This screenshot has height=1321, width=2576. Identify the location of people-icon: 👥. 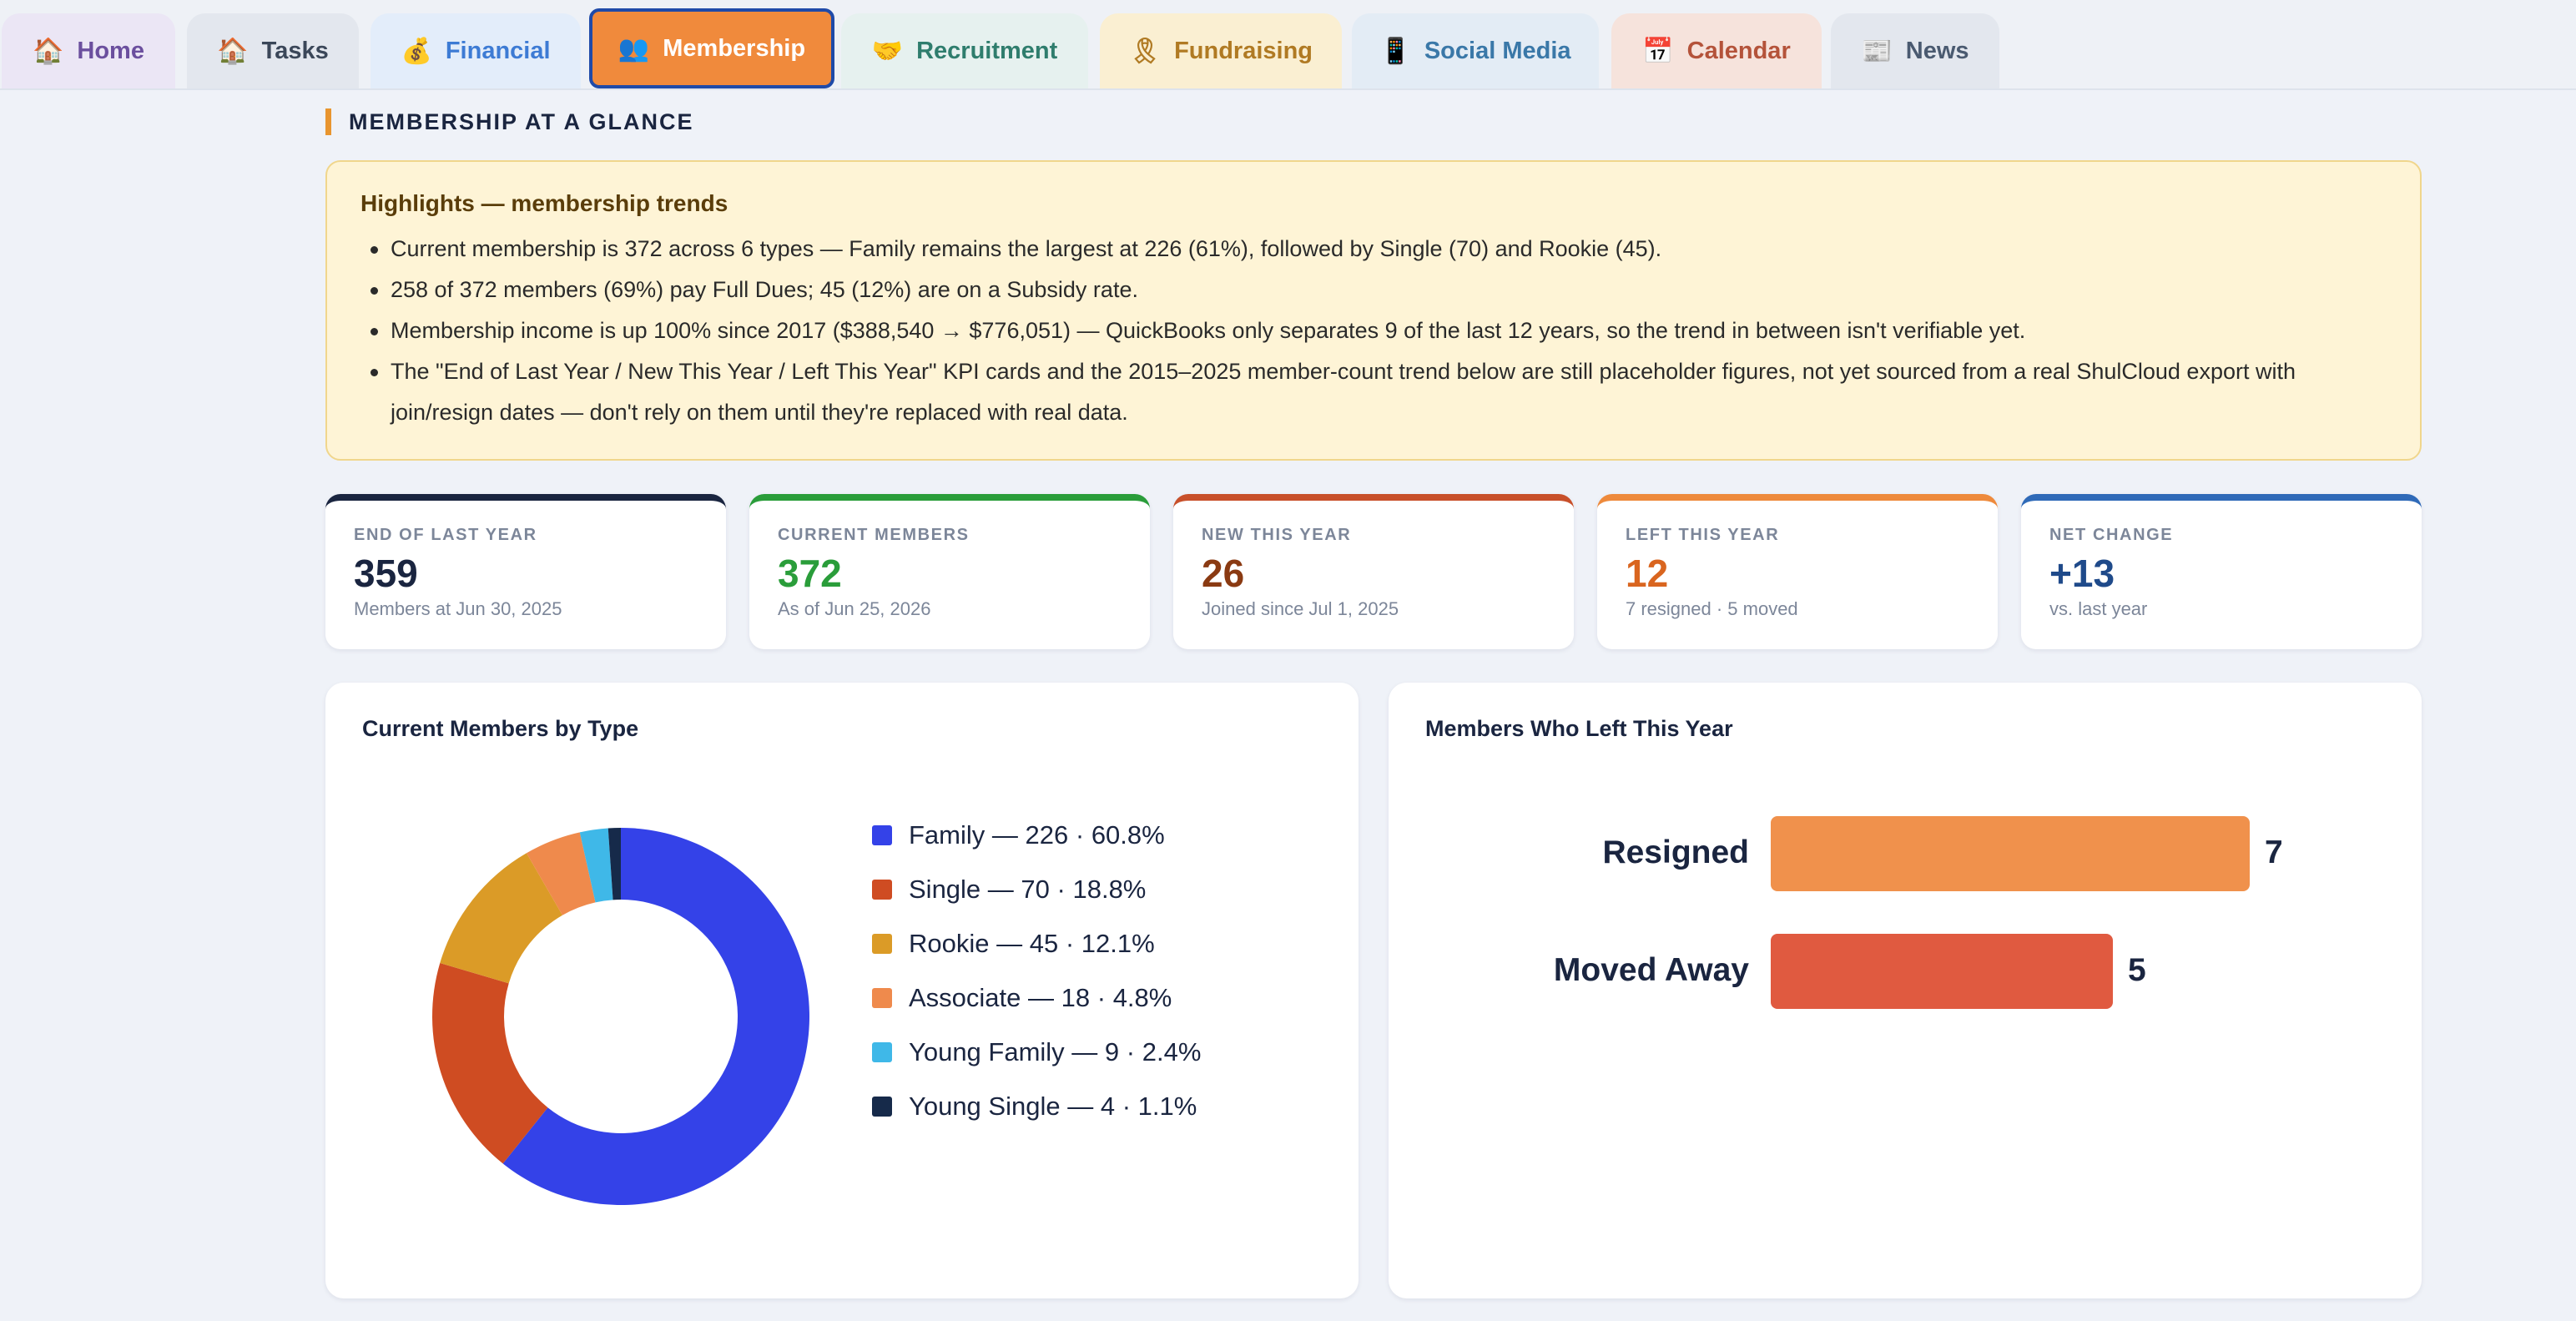
(634, 48).